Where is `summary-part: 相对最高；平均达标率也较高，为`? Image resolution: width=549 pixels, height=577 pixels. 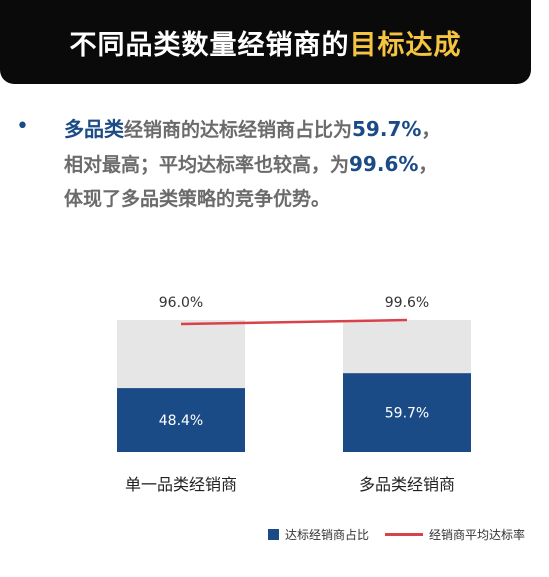 summary-part: 相对最高；平均达标率也较高，为 is located at coordinates (207, 165).